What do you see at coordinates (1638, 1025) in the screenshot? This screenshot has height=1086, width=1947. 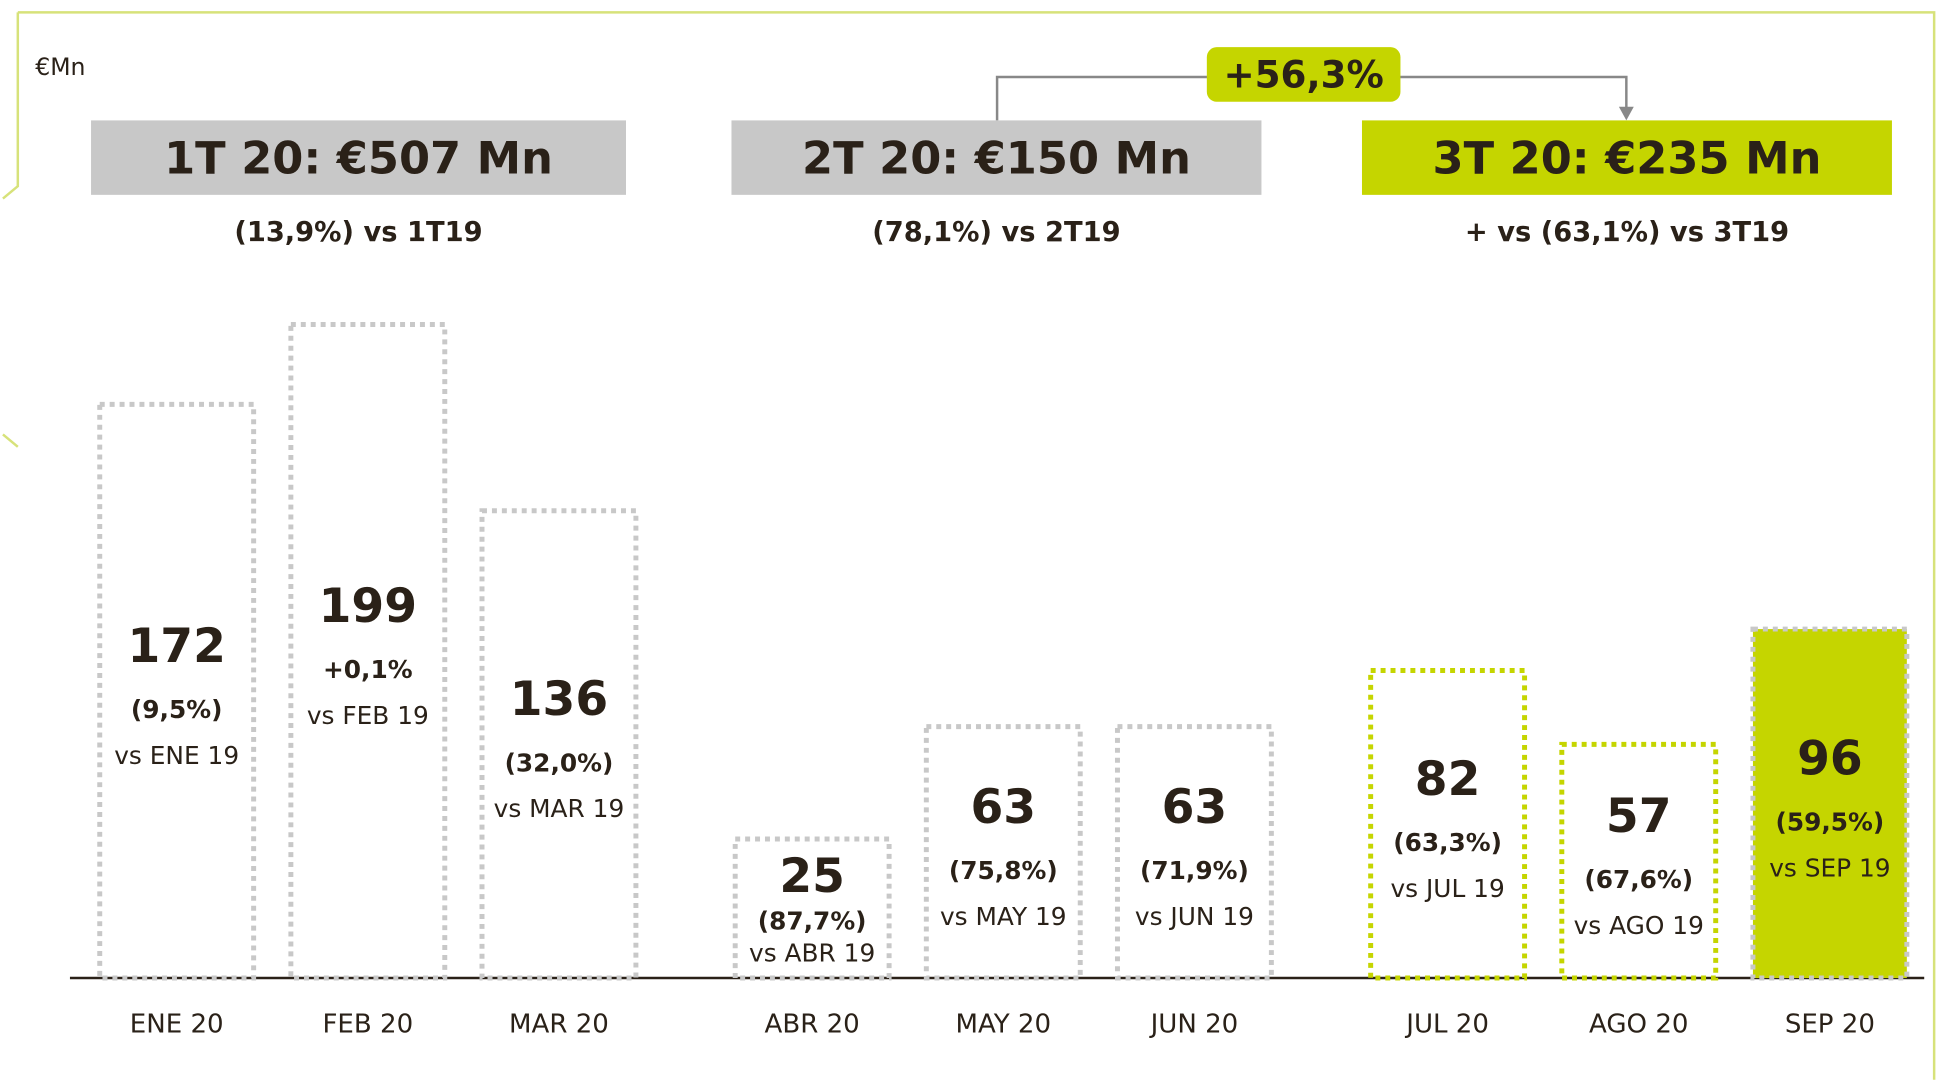 I see `x-tick-label: AGO 20` at bounding box center [1638, 1025].